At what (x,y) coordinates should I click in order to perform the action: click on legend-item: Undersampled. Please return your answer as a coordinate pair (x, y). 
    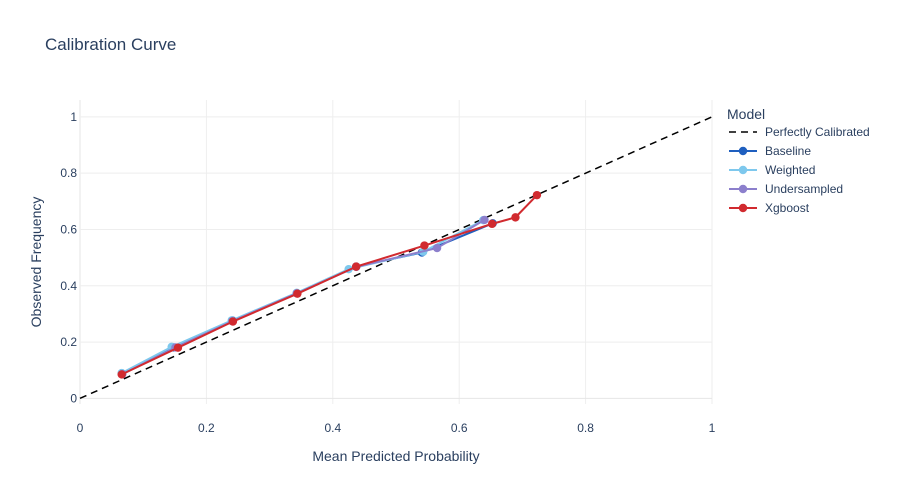
    Looking at the image, I should click on (786, 189).